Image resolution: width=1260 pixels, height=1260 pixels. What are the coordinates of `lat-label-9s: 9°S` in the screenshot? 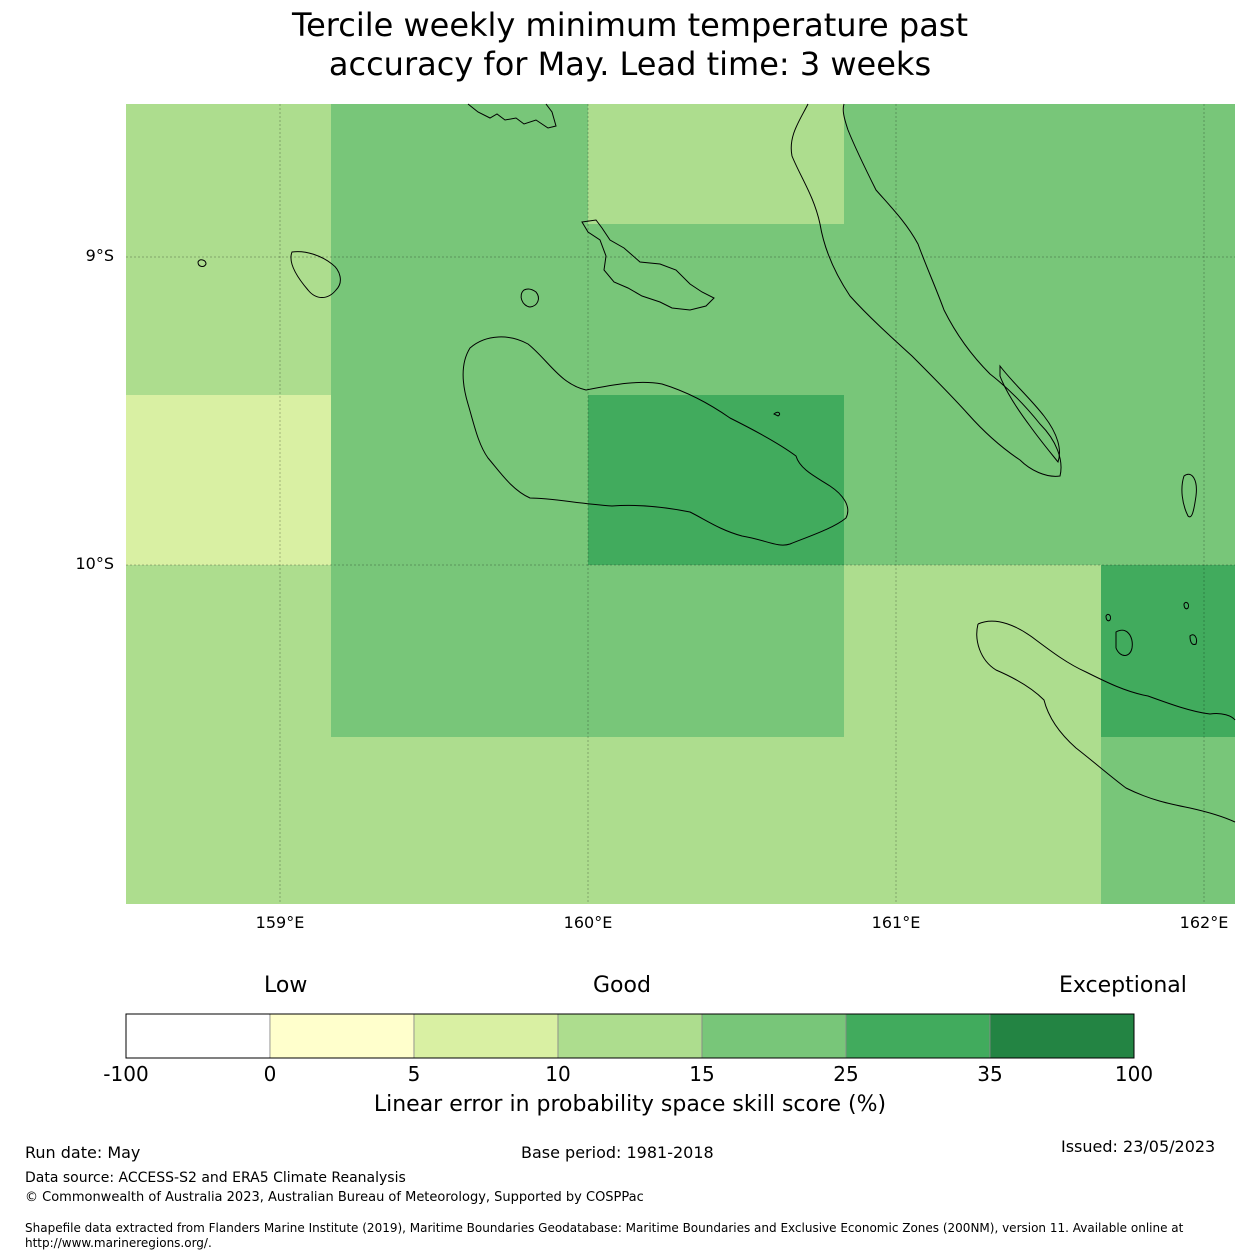 It's located at (99, 255).